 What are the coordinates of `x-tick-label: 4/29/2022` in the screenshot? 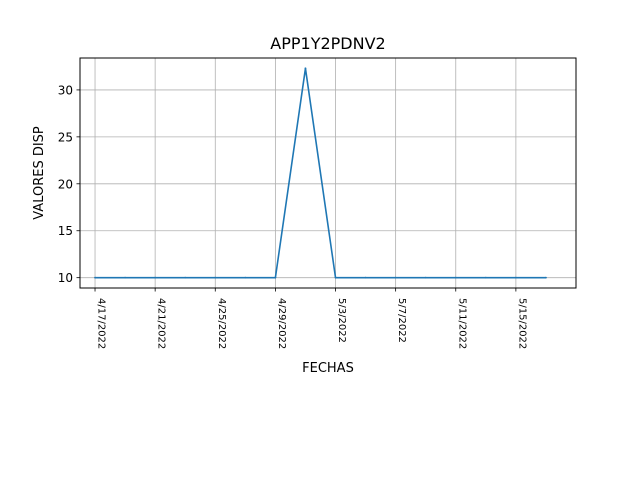 It's located at (281, 323).